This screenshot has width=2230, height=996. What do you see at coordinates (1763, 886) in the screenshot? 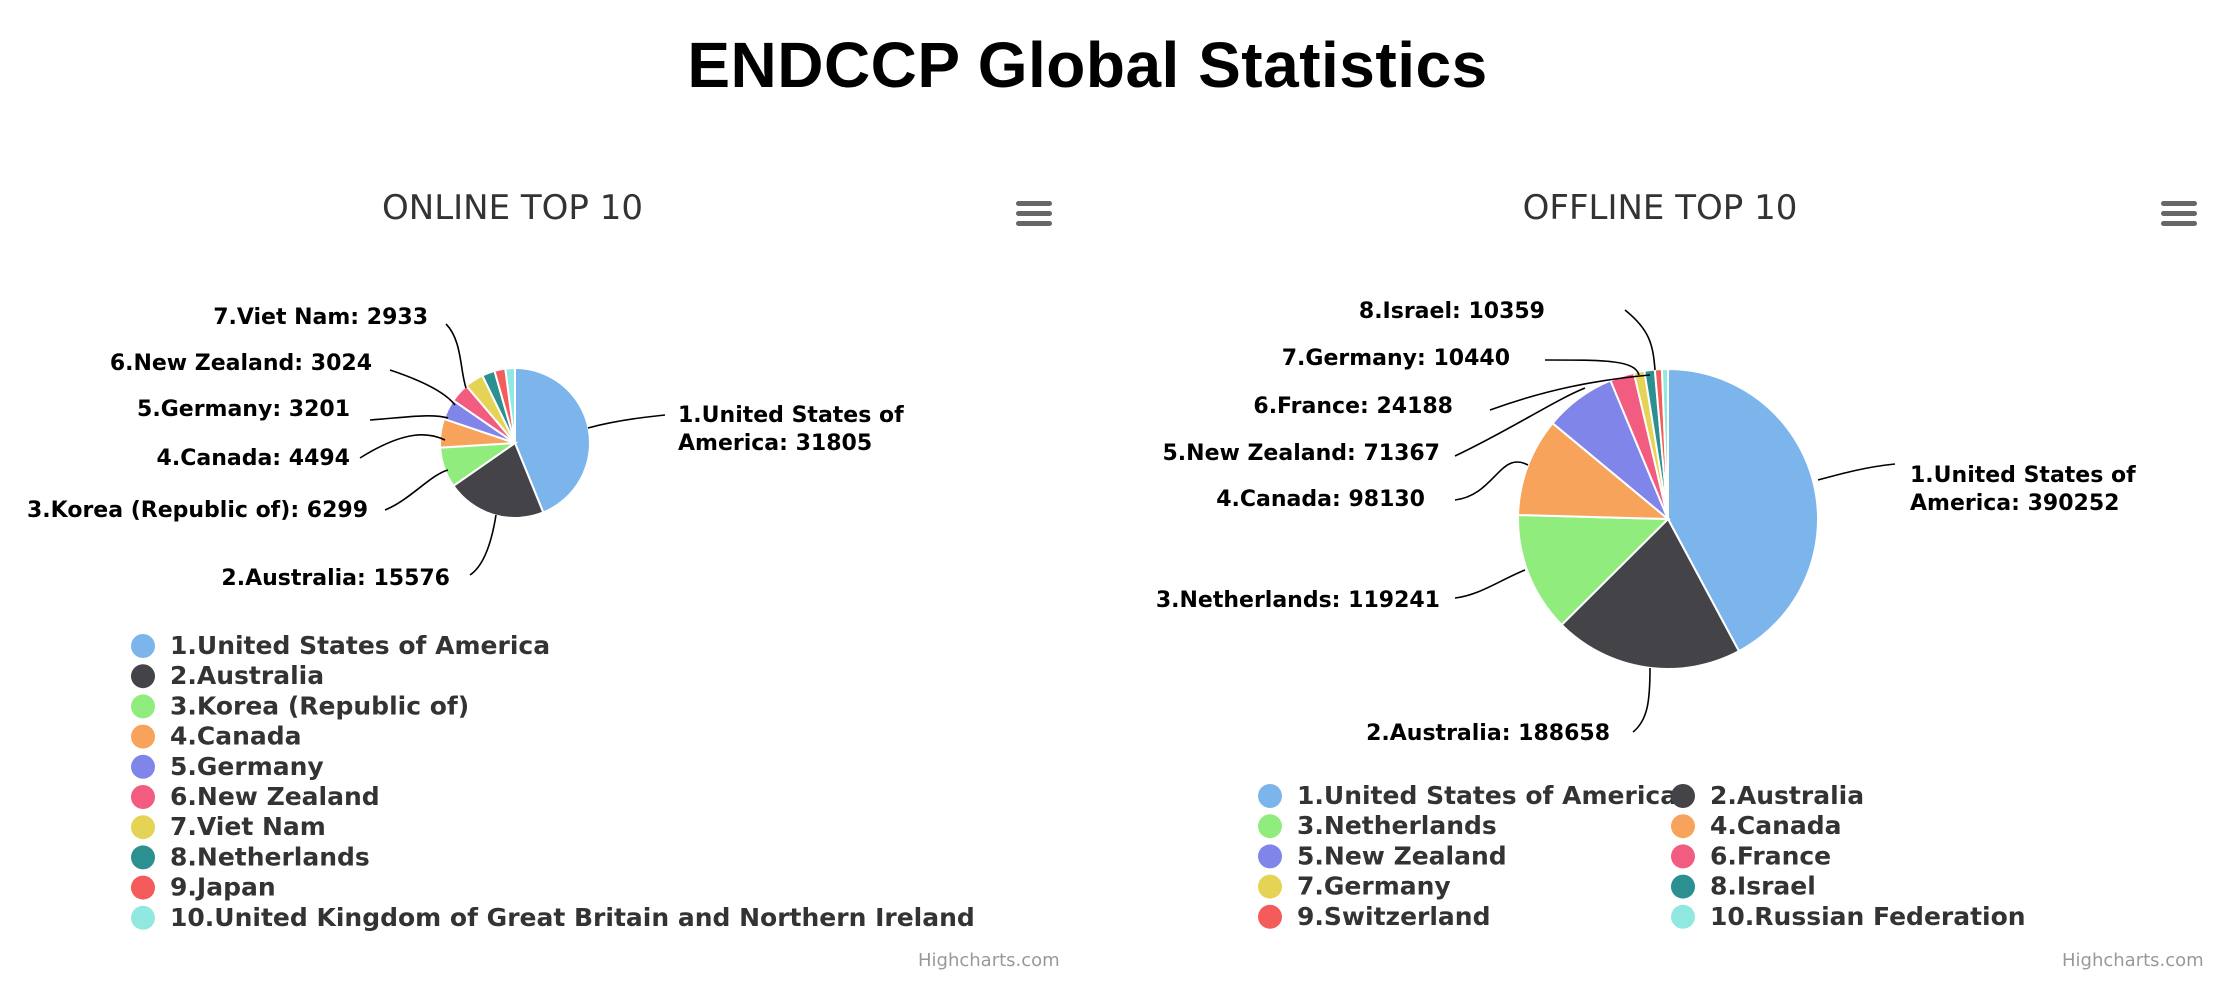
I see `legend-label: 8.Israel` at bounding box center [1763, 886].